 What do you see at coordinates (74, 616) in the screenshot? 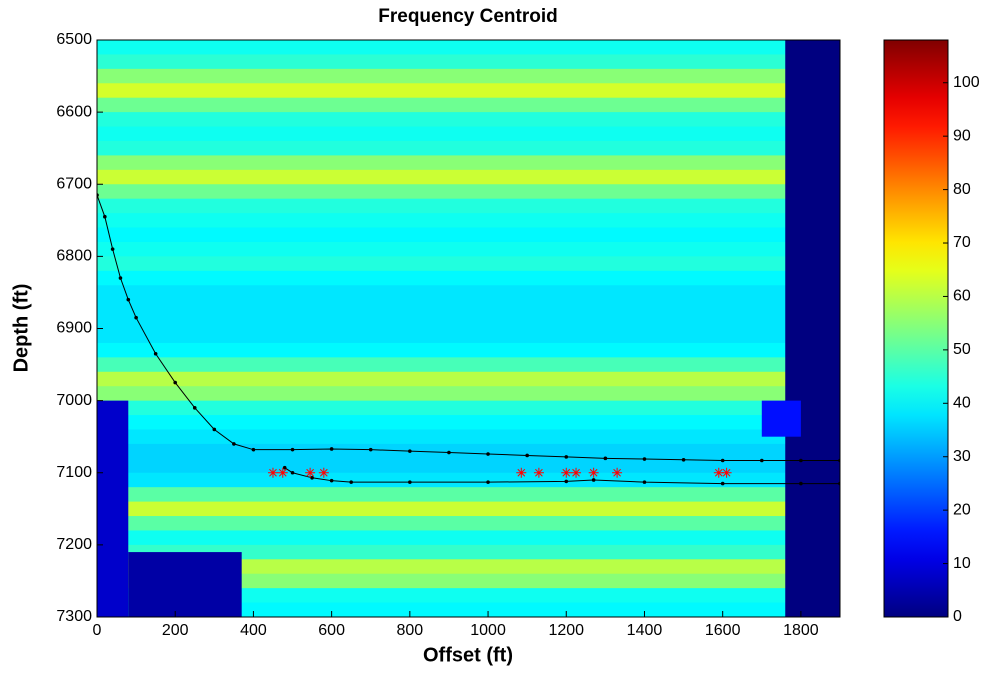
I see `y-tick-label: 7300` at bounding box center [74, 616].